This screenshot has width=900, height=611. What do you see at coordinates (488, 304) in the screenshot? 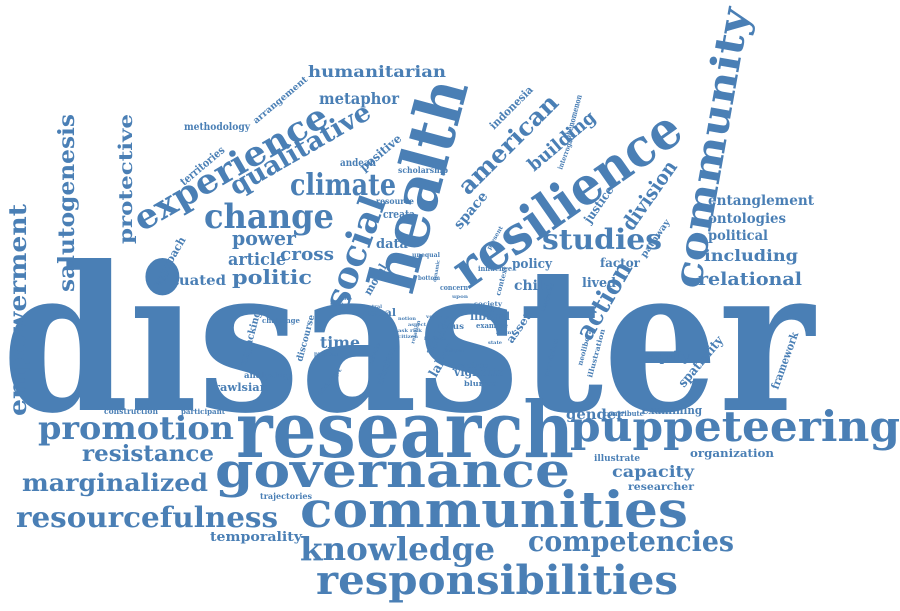
I see `word-society: society` at bounding box center [488, 304].